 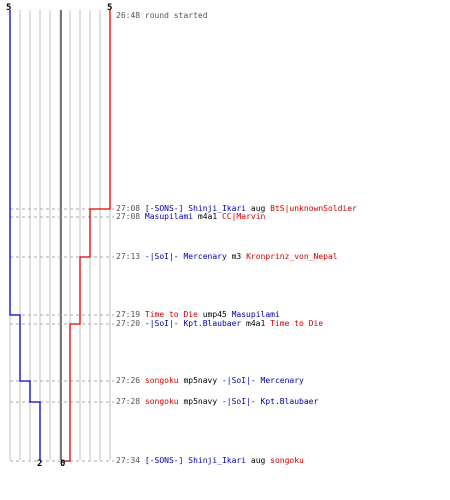 What do you see at coordinates (40, 464) in the screenshot?
I see `blue-end-count: 2` at bounding box center [40, 464].